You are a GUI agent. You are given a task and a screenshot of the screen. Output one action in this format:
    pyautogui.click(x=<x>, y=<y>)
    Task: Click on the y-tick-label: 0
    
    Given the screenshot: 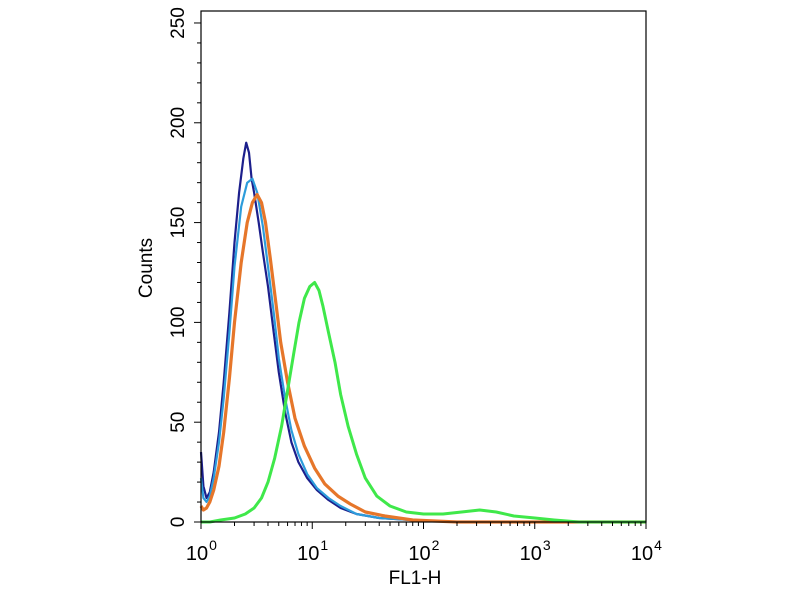 What is the action you would take?
    pyautogui.click(x=178, y=522)
    